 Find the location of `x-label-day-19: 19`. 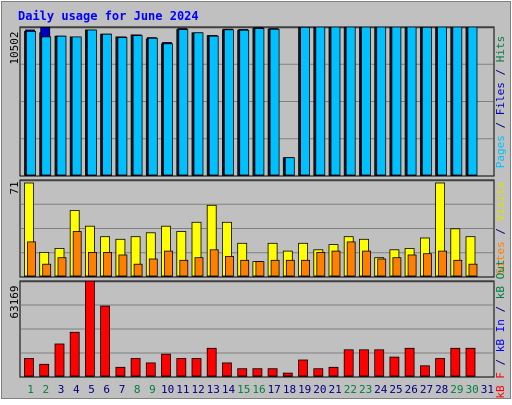

x-label-day-19: 19 is located at coordinates (304, 389).